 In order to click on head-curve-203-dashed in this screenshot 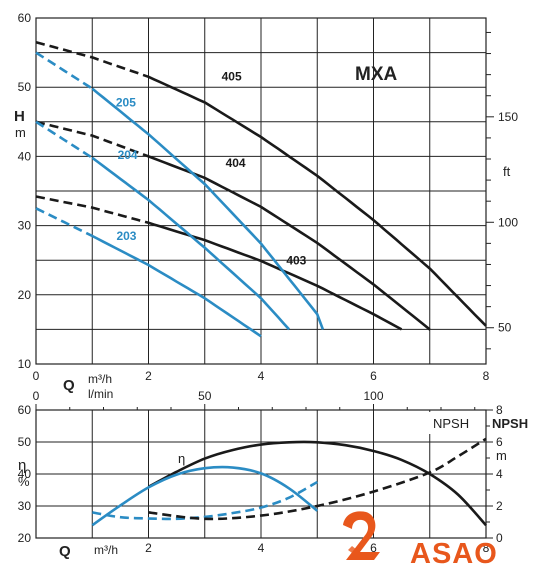, I will do `click(64, 222)`.